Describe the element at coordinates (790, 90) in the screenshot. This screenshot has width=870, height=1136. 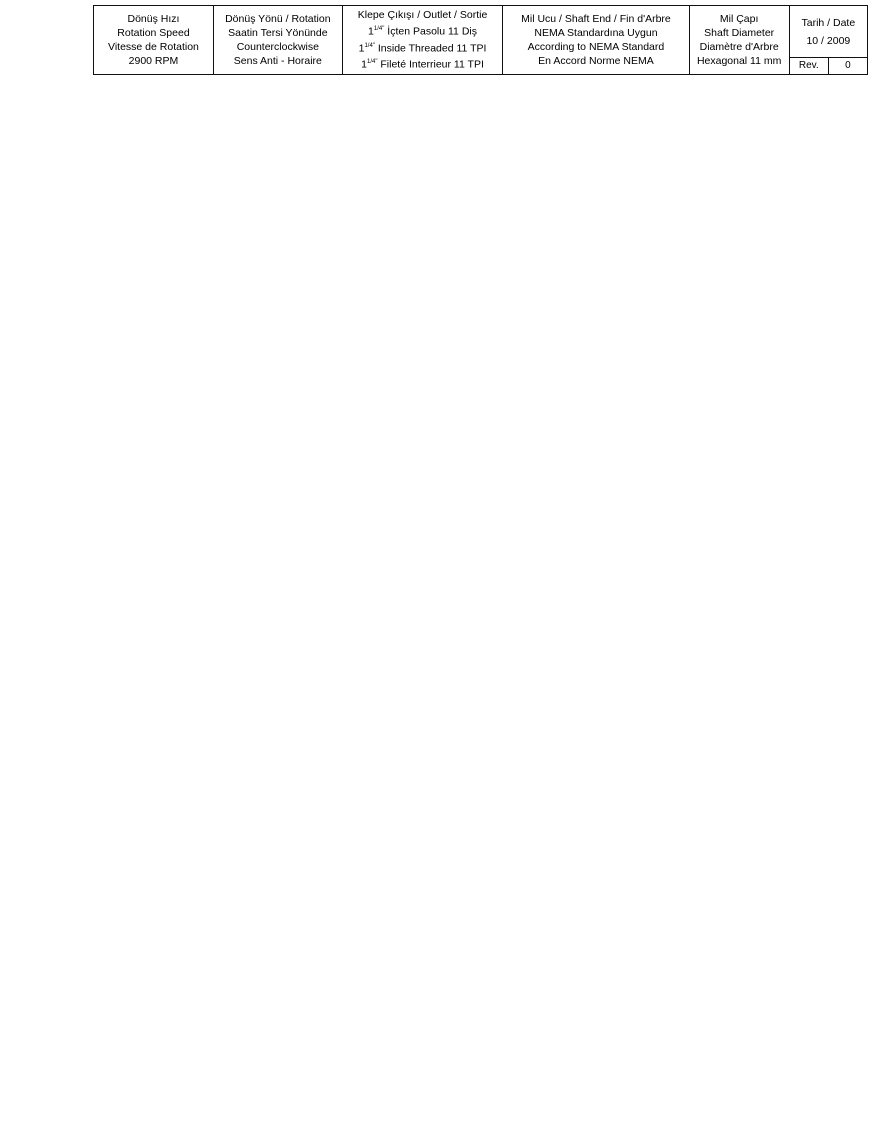
I see `gal-unit-label: (Gal /mn)` at that location.